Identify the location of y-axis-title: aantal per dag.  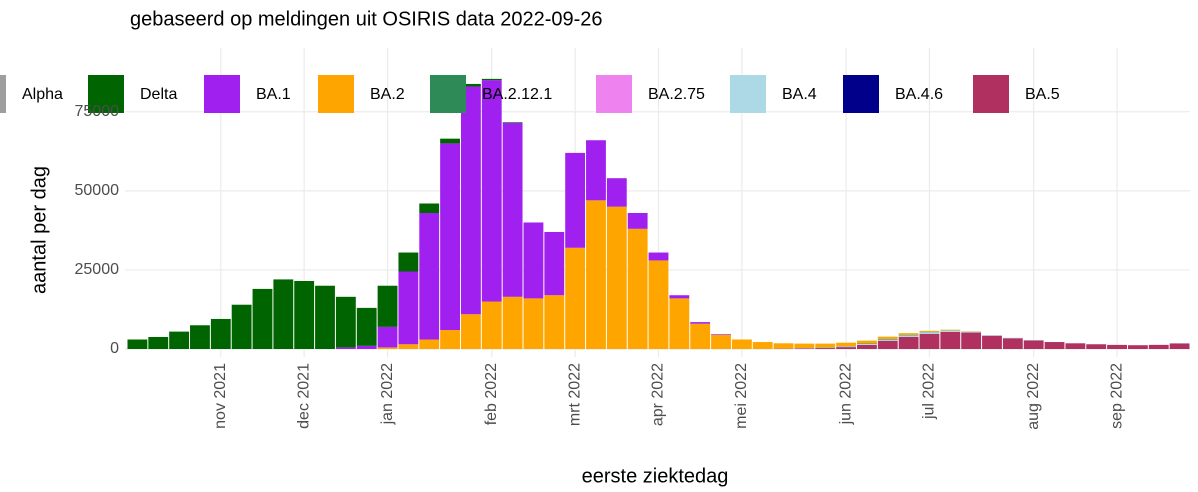
(39, 230).